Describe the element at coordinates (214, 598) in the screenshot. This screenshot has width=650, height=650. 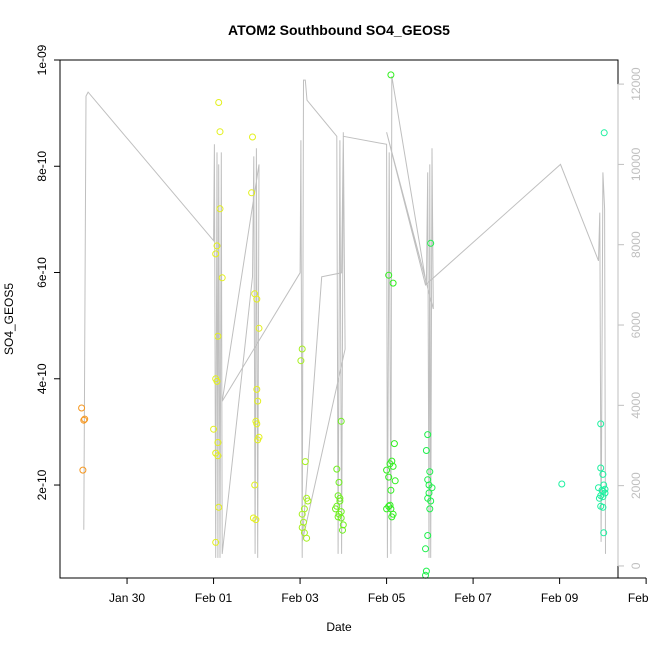
I see `x-tick-label-1: Feb 01` at that location.